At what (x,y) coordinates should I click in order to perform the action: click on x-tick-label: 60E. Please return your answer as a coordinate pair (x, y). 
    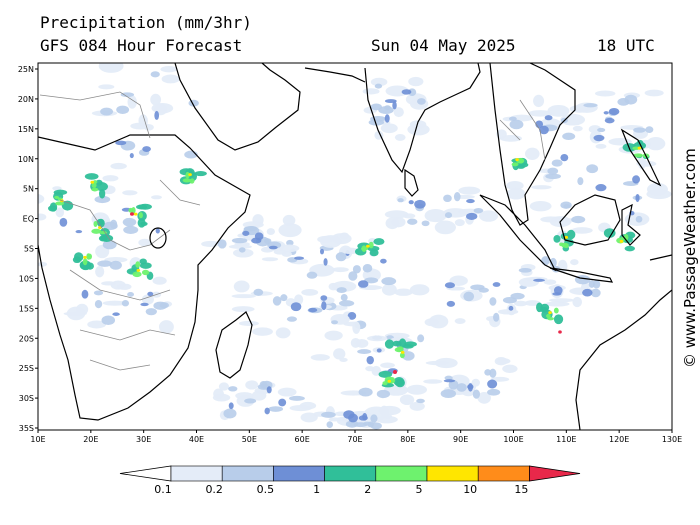
    Looking at the image, I should click on (302, 439).